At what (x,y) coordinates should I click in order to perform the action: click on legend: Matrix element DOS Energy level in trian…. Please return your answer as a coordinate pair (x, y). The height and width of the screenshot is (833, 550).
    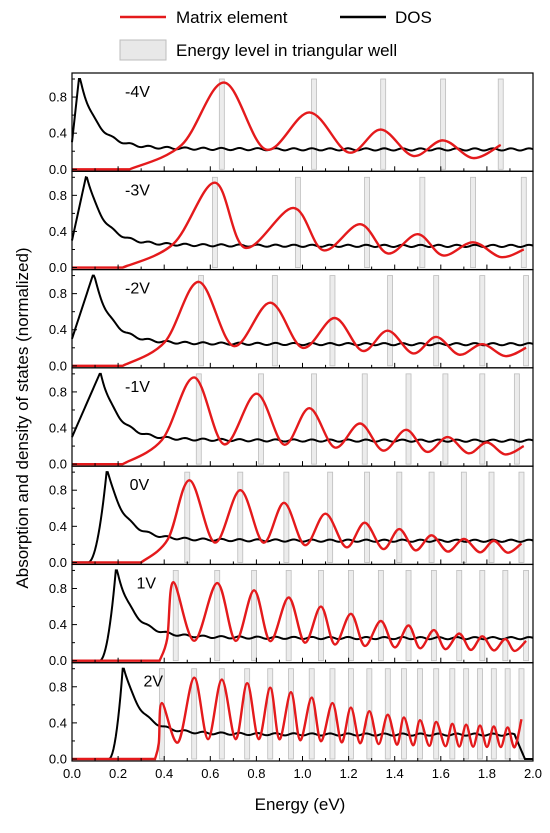
    Looking at the image, I should click on (275, 34).